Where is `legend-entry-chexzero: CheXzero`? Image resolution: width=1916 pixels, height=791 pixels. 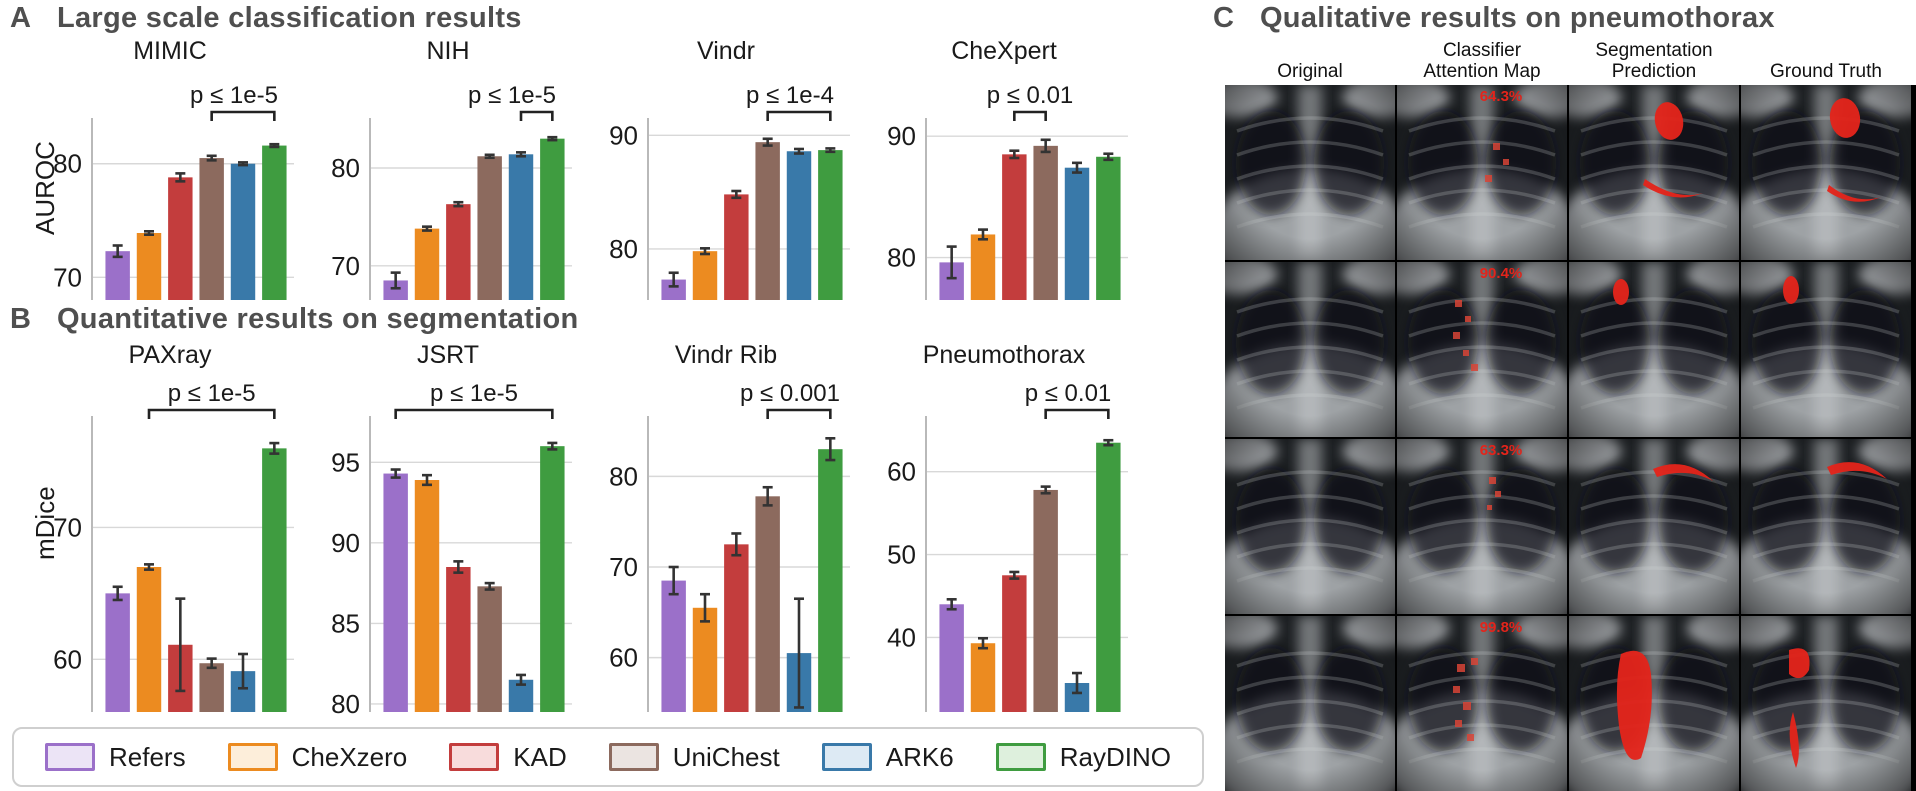 legend-entry-chexzero: CheXzero is located at coordinates (317, 757).